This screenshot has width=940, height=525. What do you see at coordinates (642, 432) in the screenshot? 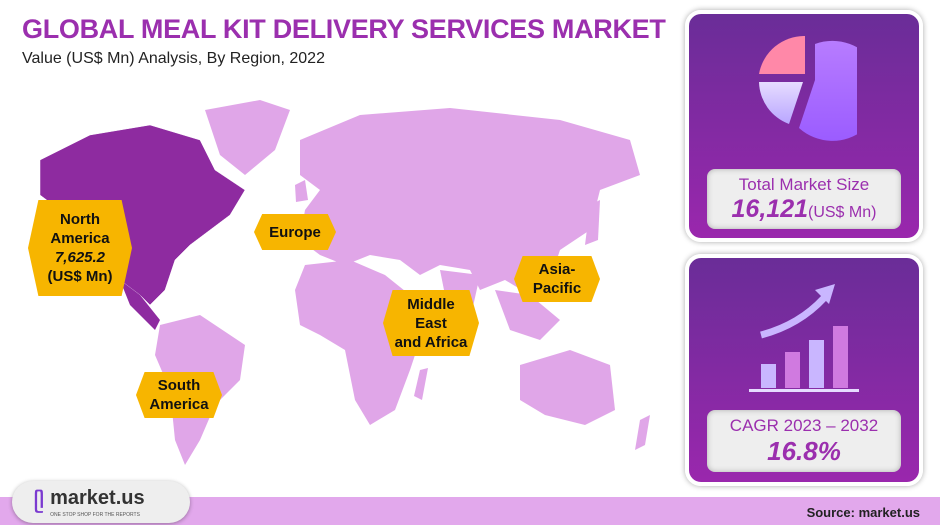
I see `new-zealand` at bounding box center [642, 432].